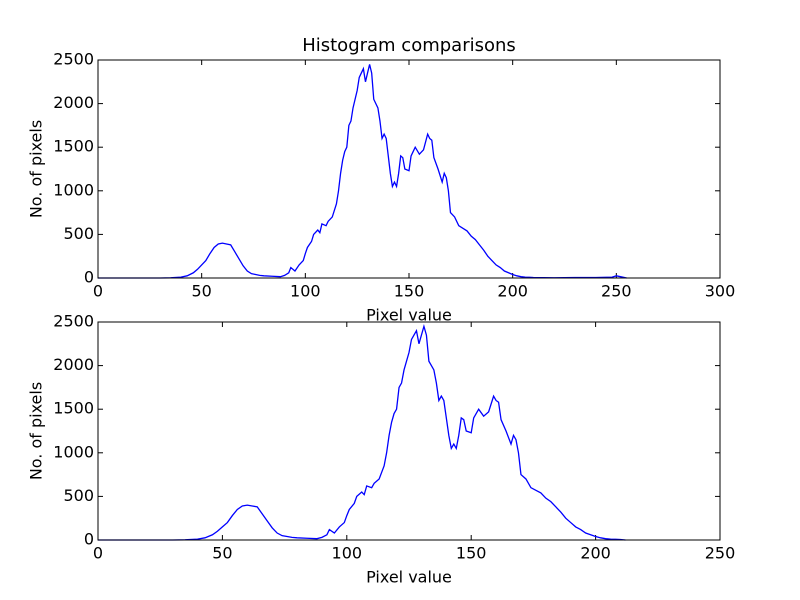 This screenshot has height=600, width=800. Describe the element at coordinates (720, 291) in the screenshot. I see `x-tick-label: 300` at that location.